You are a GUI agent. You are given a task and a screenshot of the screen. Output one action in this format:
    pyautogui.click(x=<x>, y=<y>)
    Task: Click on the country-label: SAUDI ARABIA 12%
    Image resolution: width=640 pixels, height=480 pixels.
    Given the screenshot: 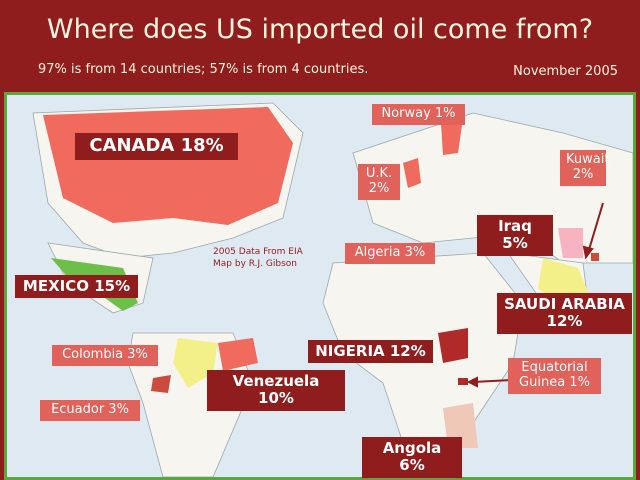 What is the action you would take?
    pyautogui.click(x=564, y=313)
    